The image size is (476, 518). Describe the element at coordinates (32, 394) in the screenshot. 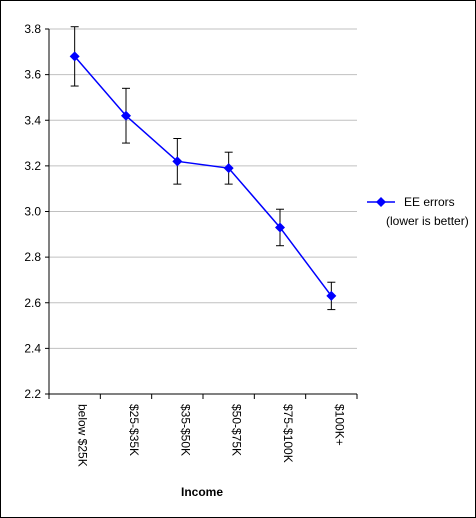

I see `y-tick-label: 2.2` at that location.